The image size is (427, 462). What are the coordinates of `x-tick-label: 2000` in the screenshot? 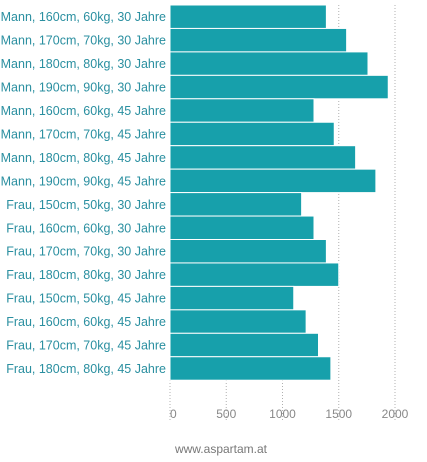 It's located at (395, 414).